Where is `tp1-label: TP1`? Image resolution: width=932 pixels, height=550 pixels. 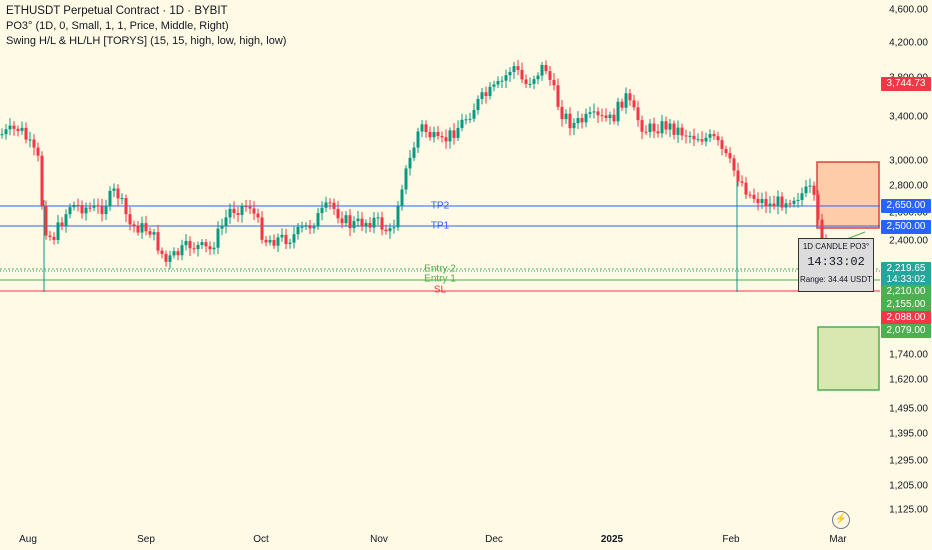
tp1-label: TP1 is located at coordinates (440, 226).